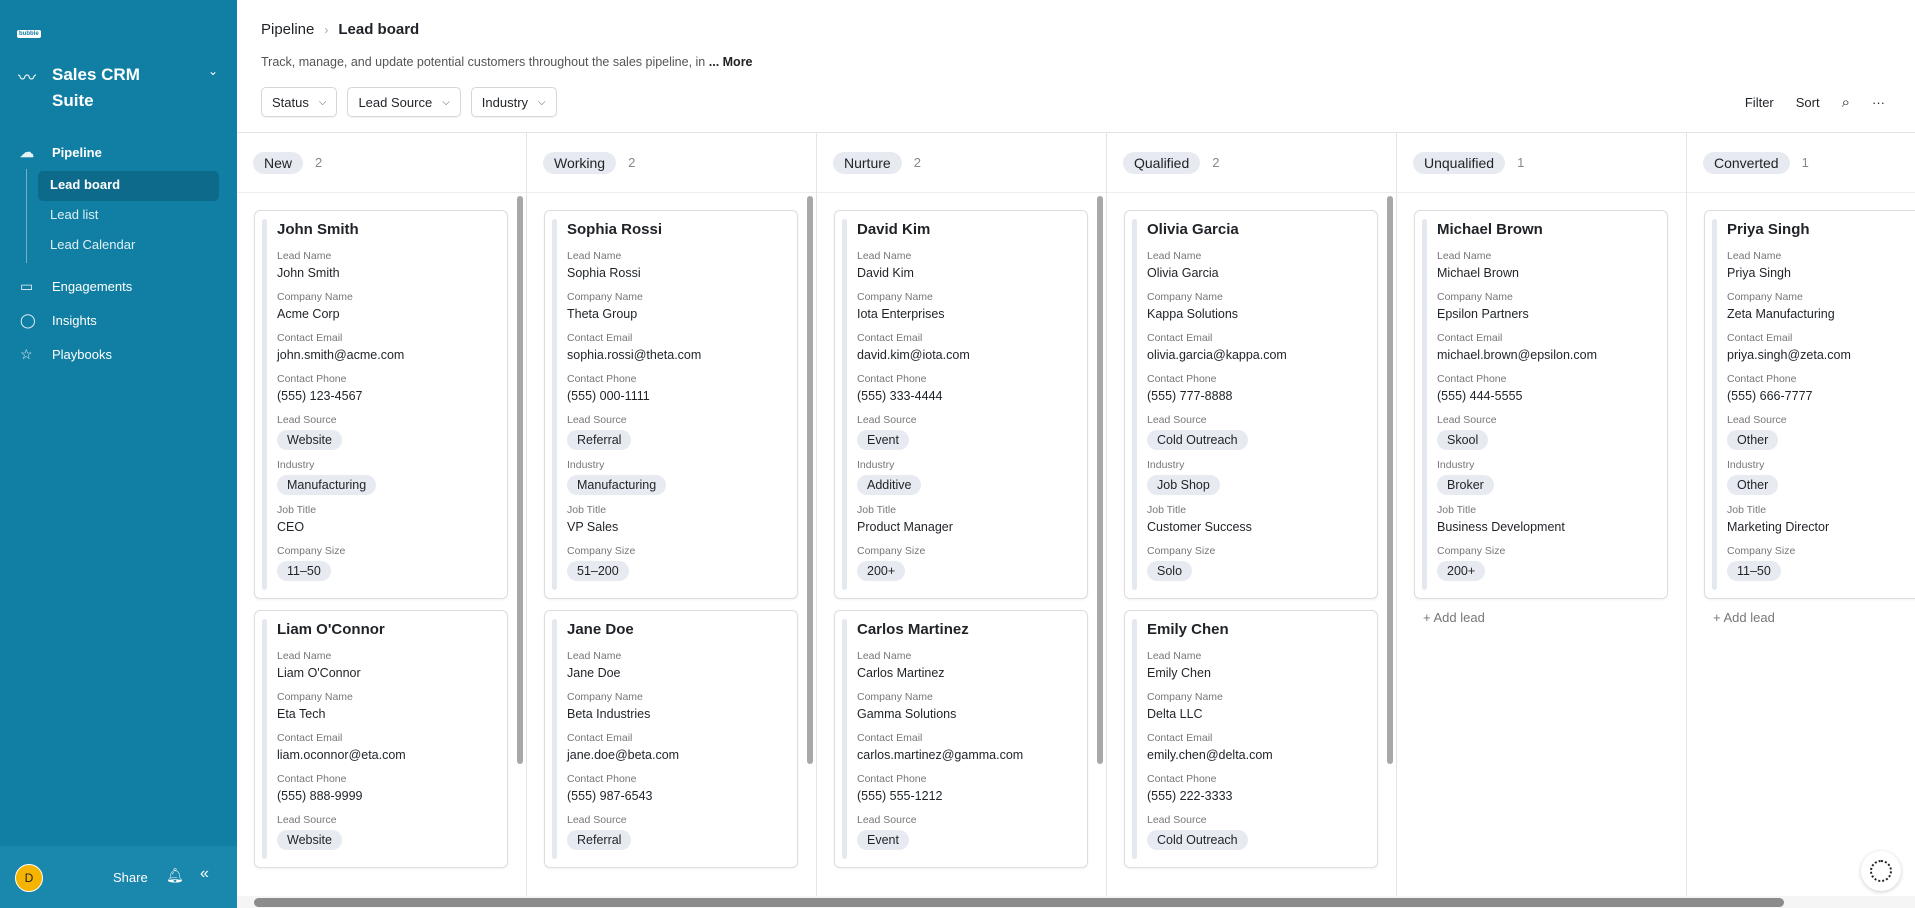 This screenshot has width=1915, height=908. What do you see at coordinates (1463, 440) in the screenshot?
I see `field-tag: Skool` at bounding box center [1463, 440].